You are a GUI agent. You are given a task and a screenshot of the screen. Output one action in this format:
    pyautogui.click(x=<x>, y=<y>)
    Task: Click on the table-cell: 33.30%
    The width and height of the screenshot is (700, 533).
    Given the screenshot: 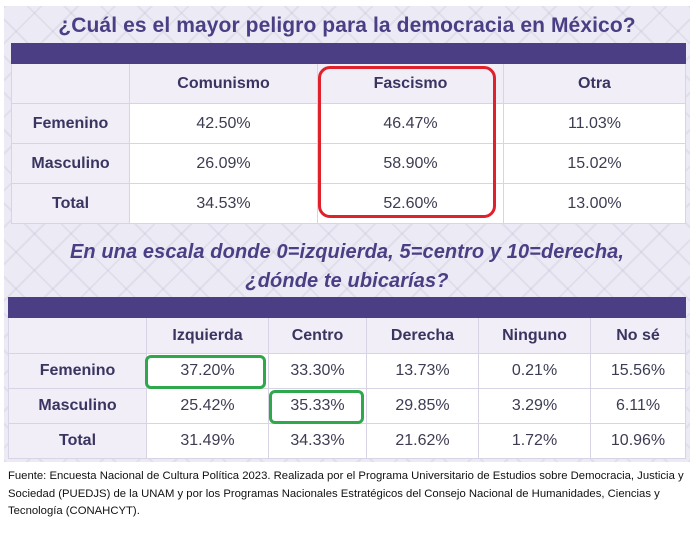 What is the action you would take?
    pyautogui.click(x=317, y=371)
    